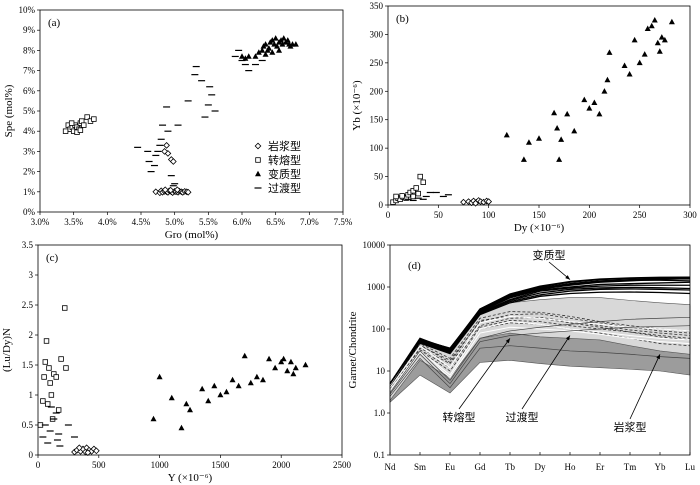 The image size is (700, 485). Describe the element at coordinates (220, 465) in the screenshot. I see `x-tick-label: 1500` at that location.